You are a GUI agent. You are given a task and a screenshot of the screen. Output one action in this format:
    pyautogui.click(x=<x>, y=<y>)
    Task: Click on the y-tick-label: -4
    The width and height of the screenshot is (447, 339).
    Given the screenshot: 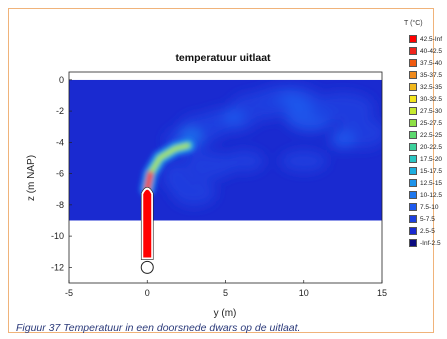 What is the action you would take?
    pyautogui.click(x=60, y=142)
    